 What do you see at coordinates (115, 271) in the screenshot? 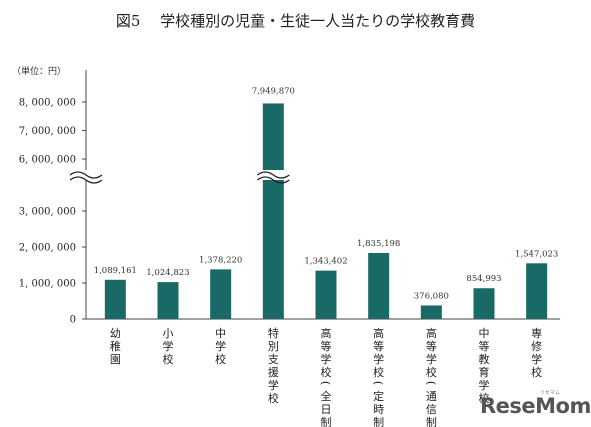
I see `data-label: 1,089,161` at bounding box center [115, 271].